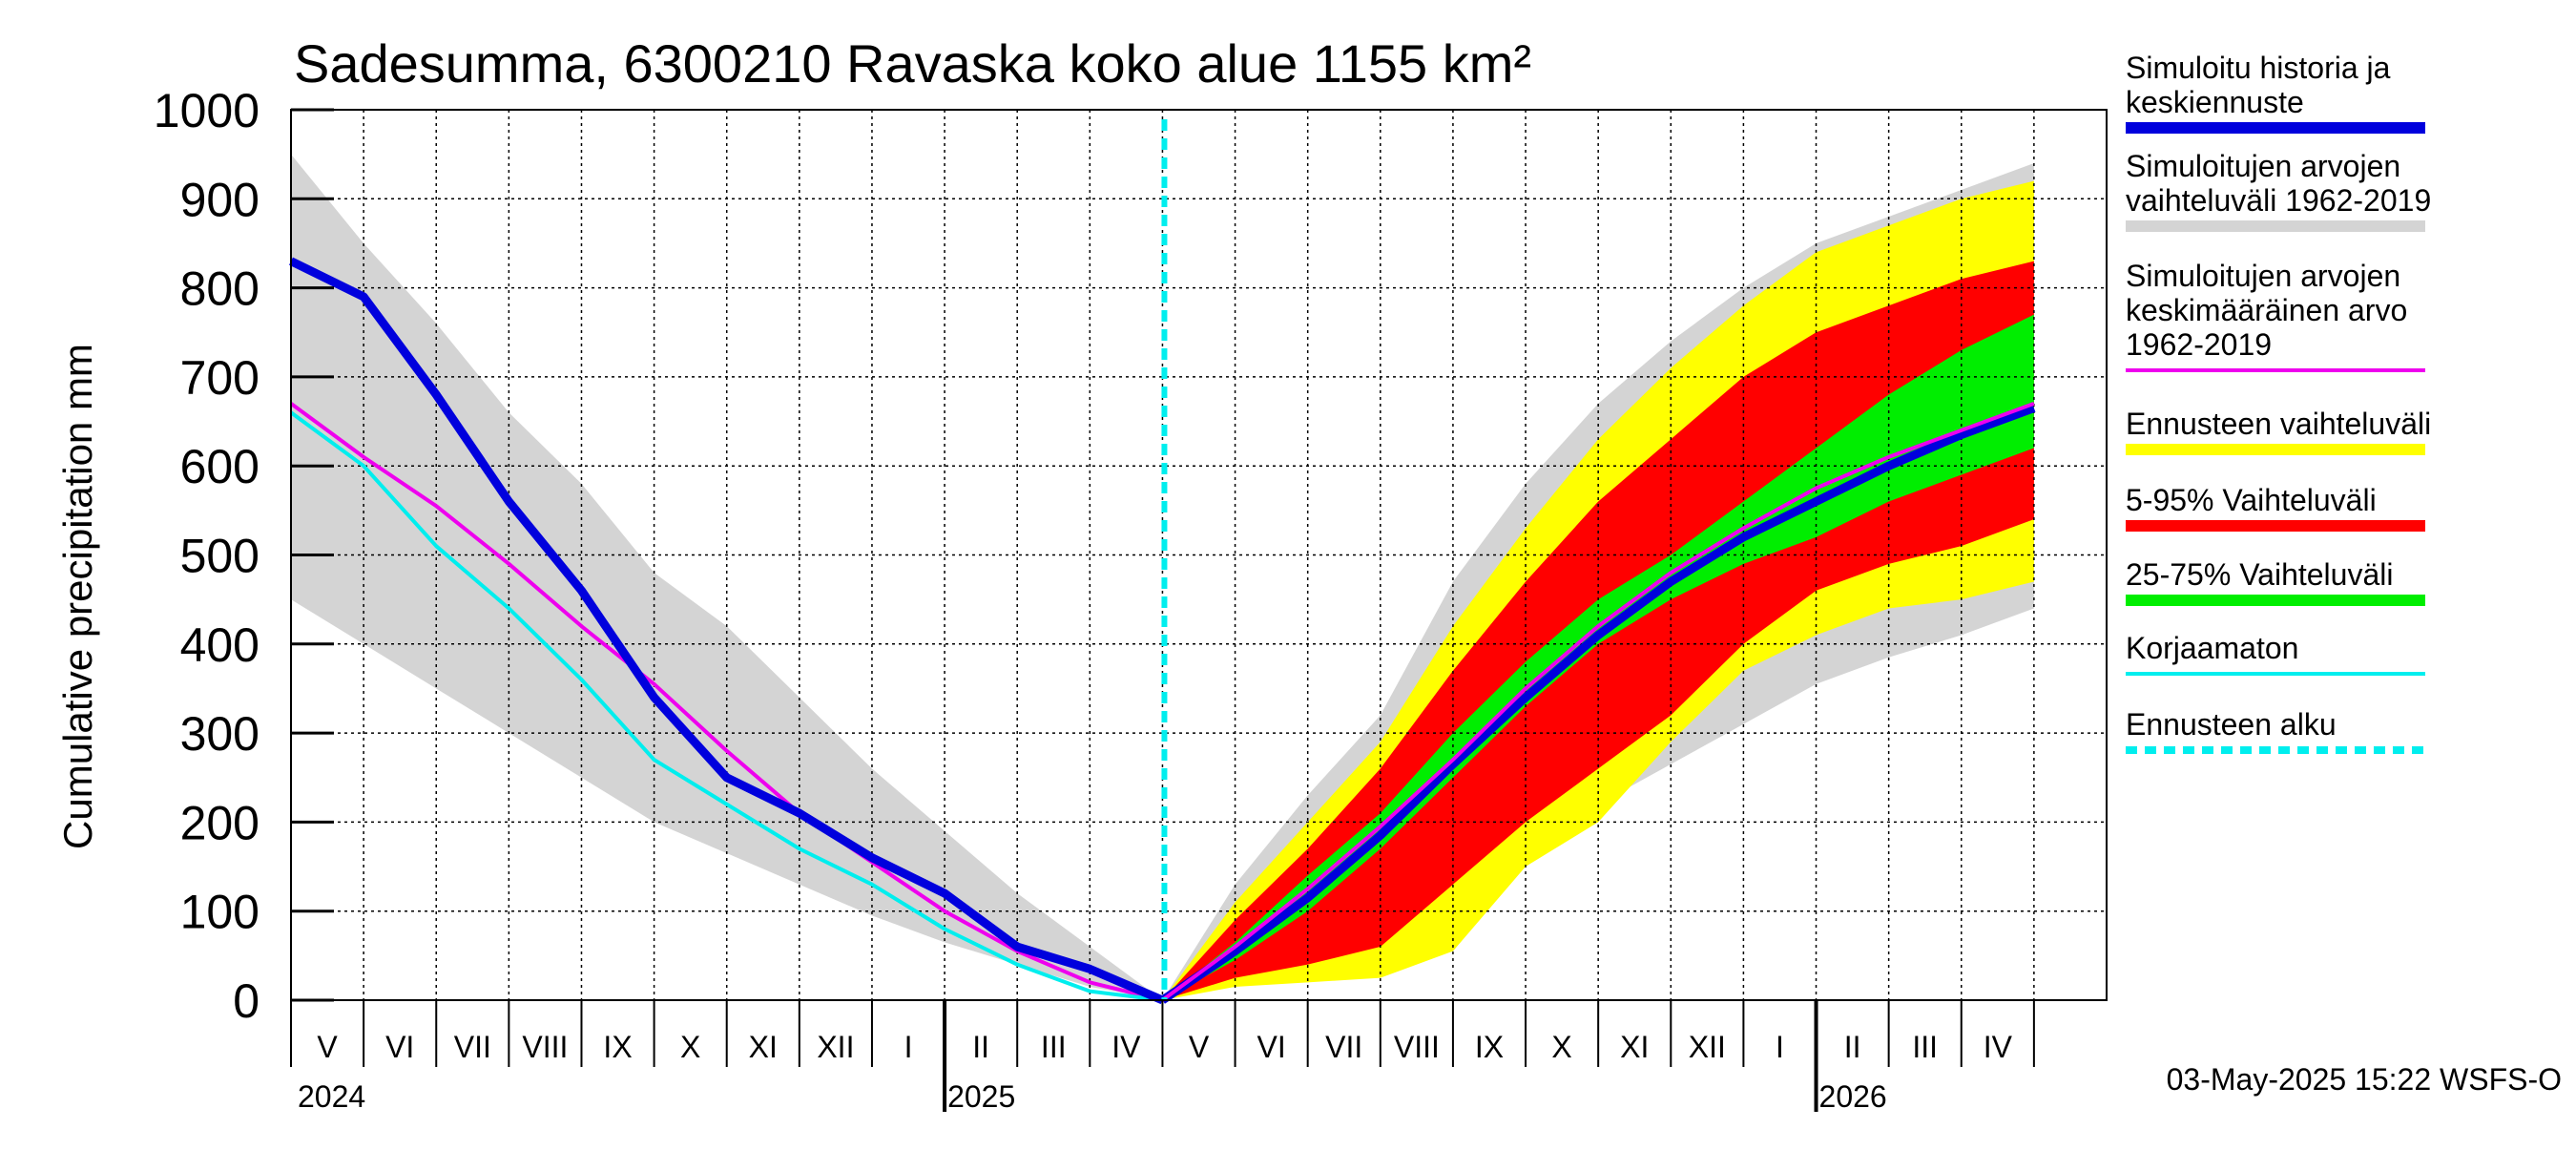 Image resolution: width=2576 pixels, height=1150 pixels. I want to click on legend-label: 1962-2019, so click(2199, 344).